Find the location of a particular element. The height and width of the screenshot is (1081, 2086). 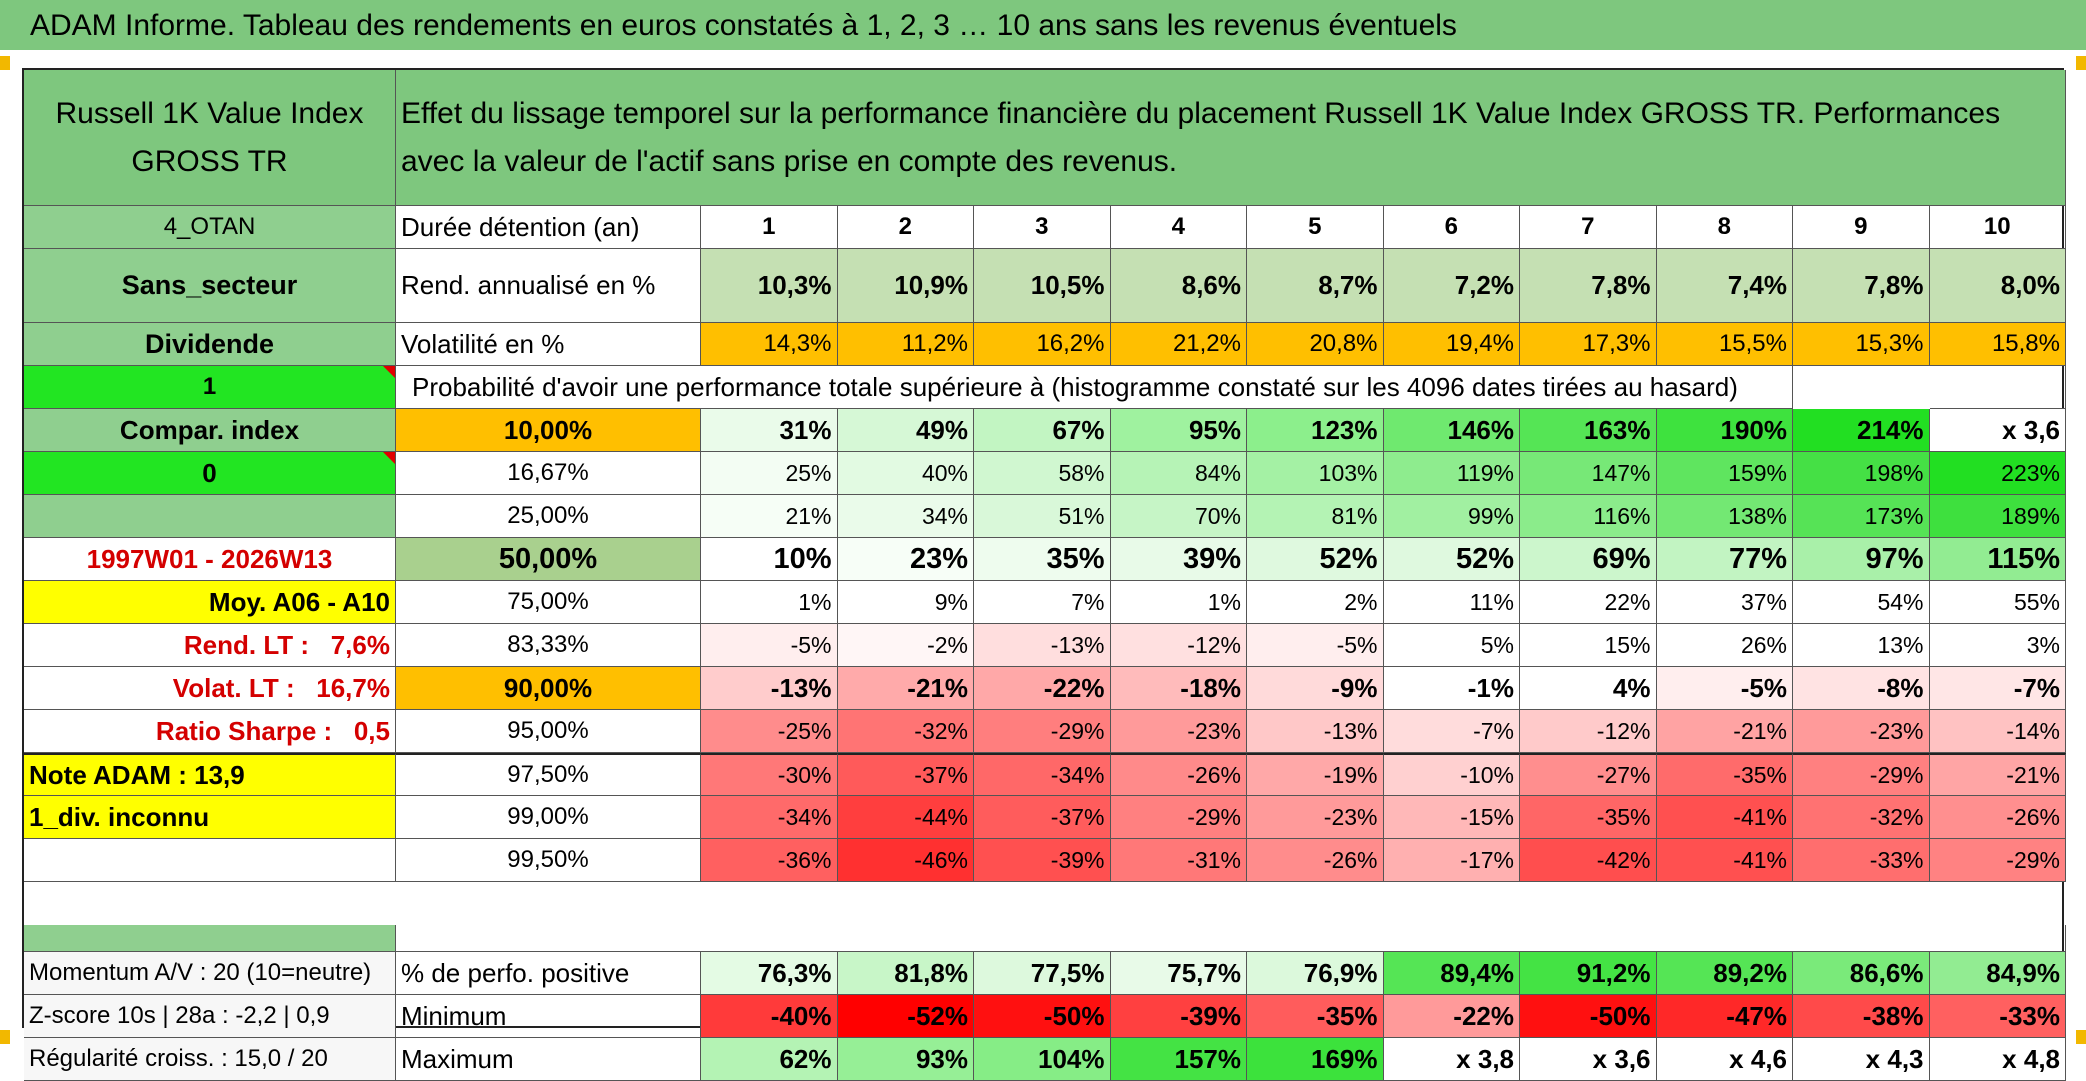

quantile-cell: 119% is located at coordinates (1451, 473).